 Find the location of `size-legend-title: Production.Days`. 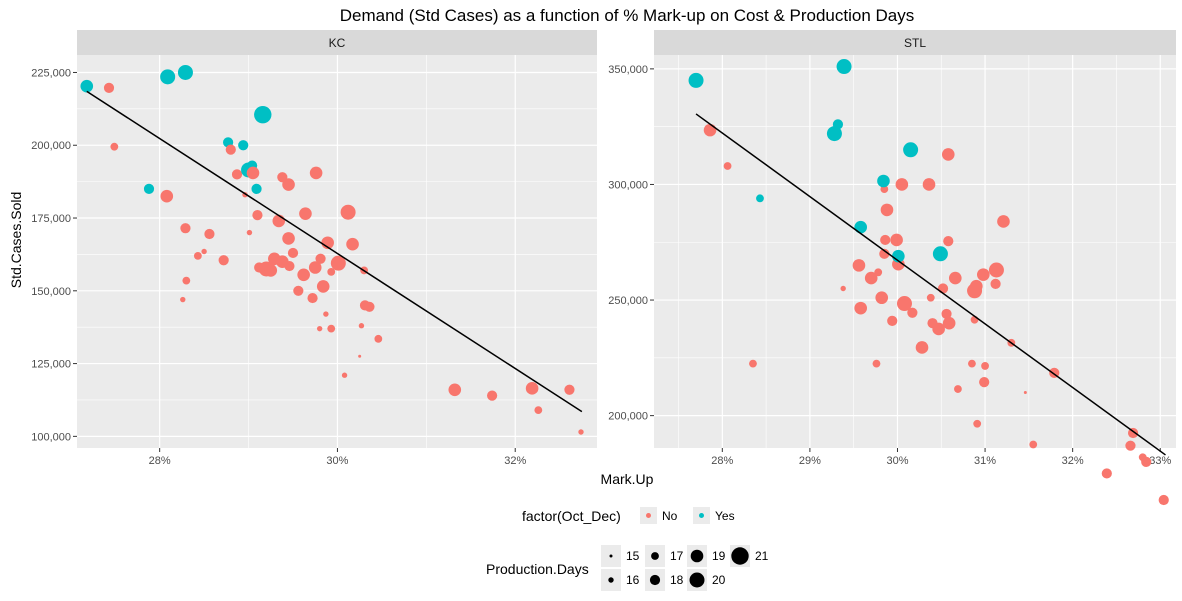

size-legend-title: Production.Days is located at coordinates (537, 569).